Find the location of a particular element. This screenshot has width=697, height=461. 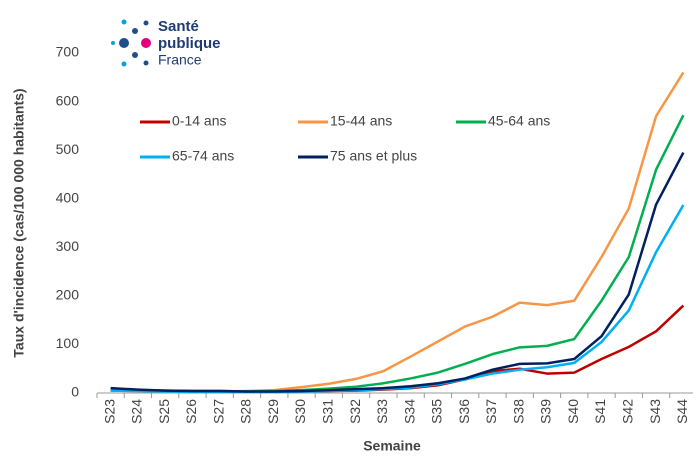

y-tick-label: 100 is located at coordinates (68, 343).